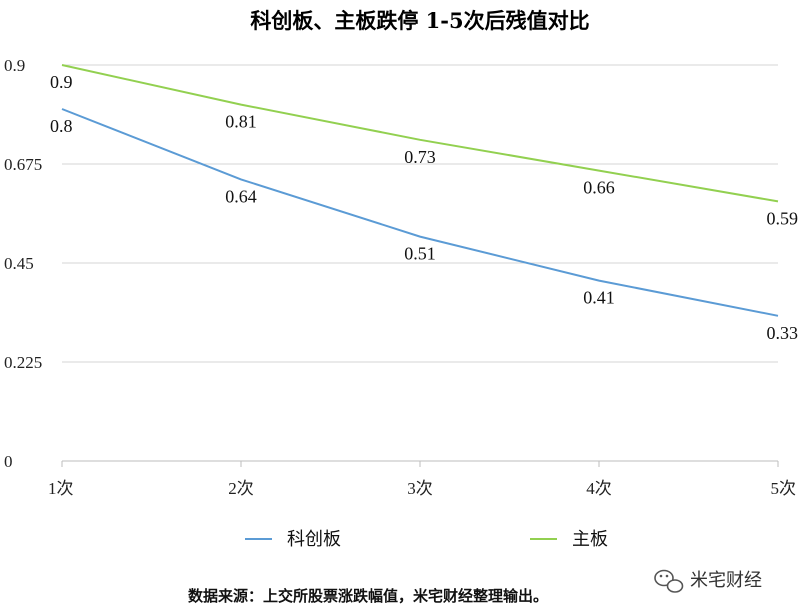  I want to click on x-tick-label: 5次, so click(784, 488).